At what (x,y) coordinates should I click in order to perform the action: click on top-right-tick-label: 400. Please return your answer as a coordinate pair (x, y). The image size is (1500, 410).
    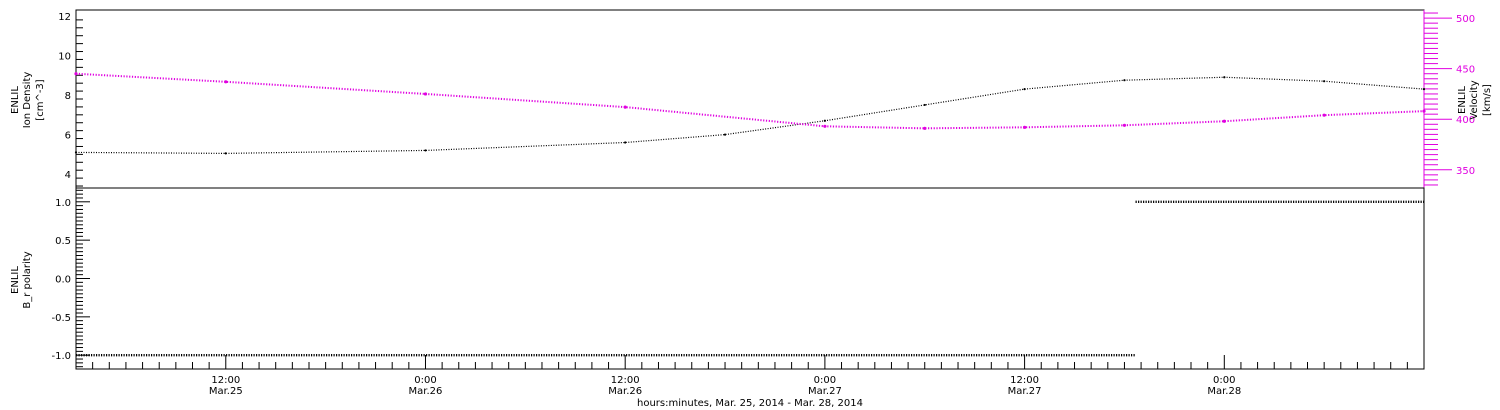
    Looking at the image, I should click on (1465, 120).